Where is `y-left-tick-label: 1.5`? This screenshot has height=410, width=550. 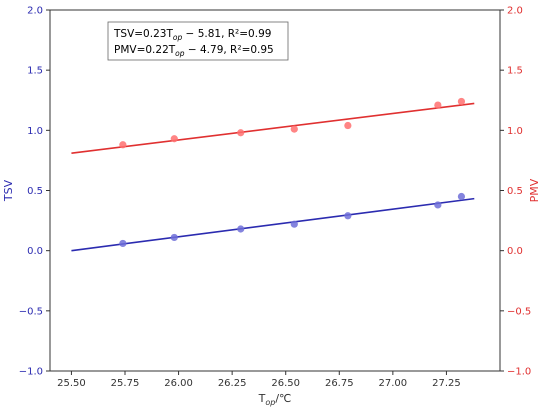 y-left-tick-label: 1.5 is located at coordinates (35, 71).